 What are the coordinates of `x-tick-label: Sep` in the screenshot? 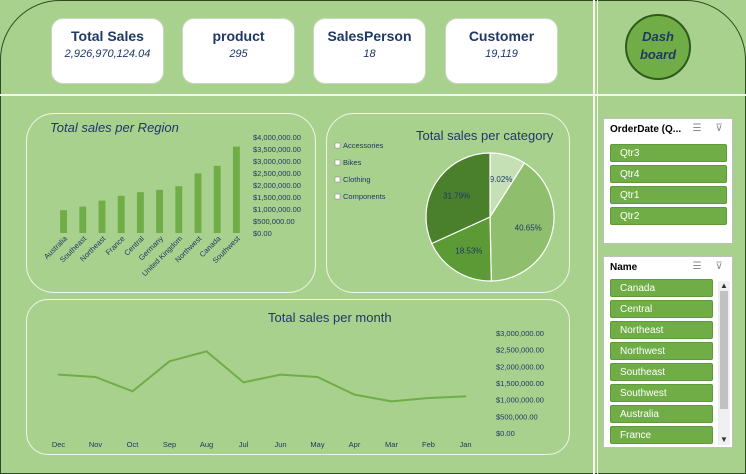 It's located at (169, 444).